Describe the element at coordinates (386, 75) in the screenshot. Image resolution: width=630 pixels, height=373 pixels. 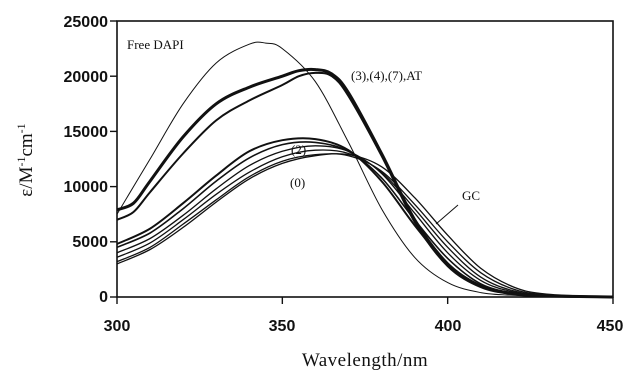
I see `annotation-high-group: (3),(4),(7),AT` at that location.